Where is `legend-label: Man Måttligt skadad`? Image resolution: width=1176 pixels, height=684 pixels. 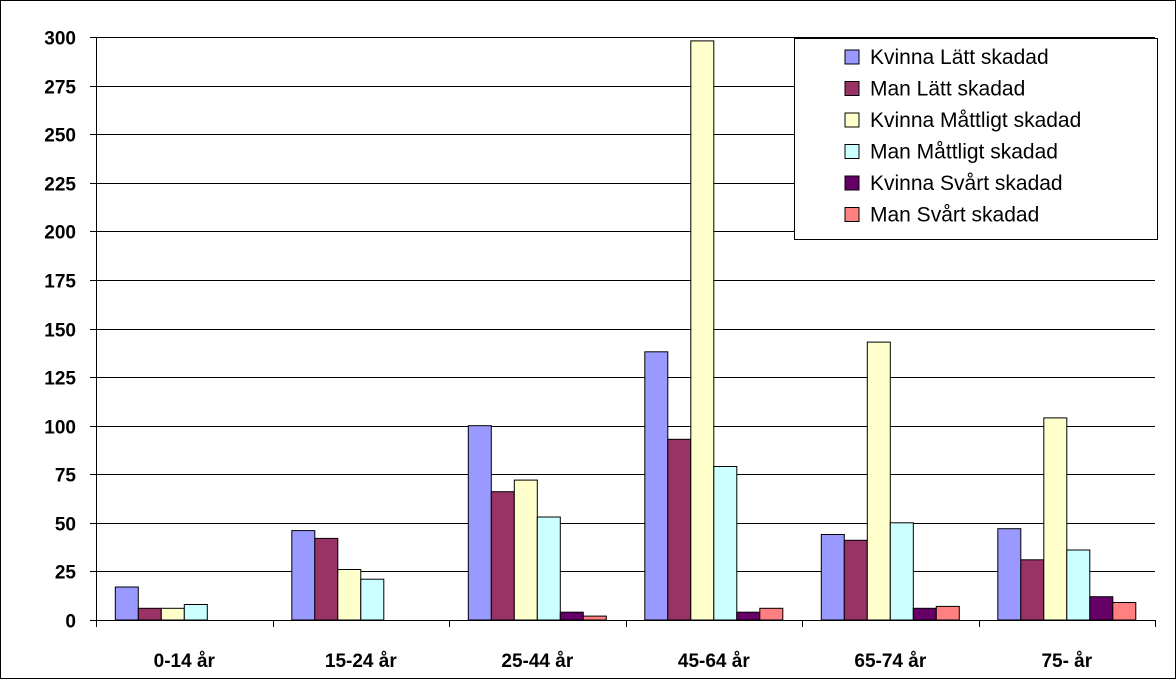
legend-label: Man Måttligt skadad is located at coordinates (964, 152).